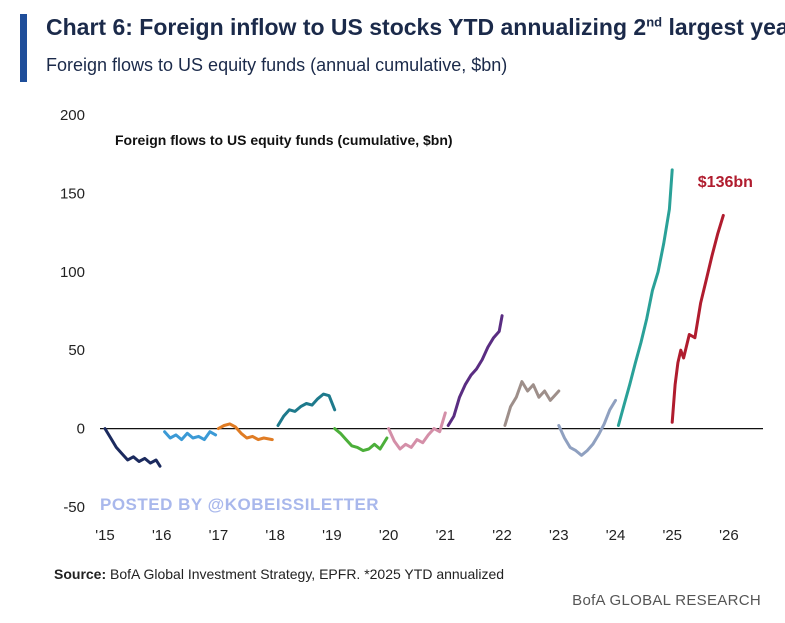 Image resolution: width=785 pixels, height=623 pixels. I want to click on x-tick-label: '16, so click(162, 535).